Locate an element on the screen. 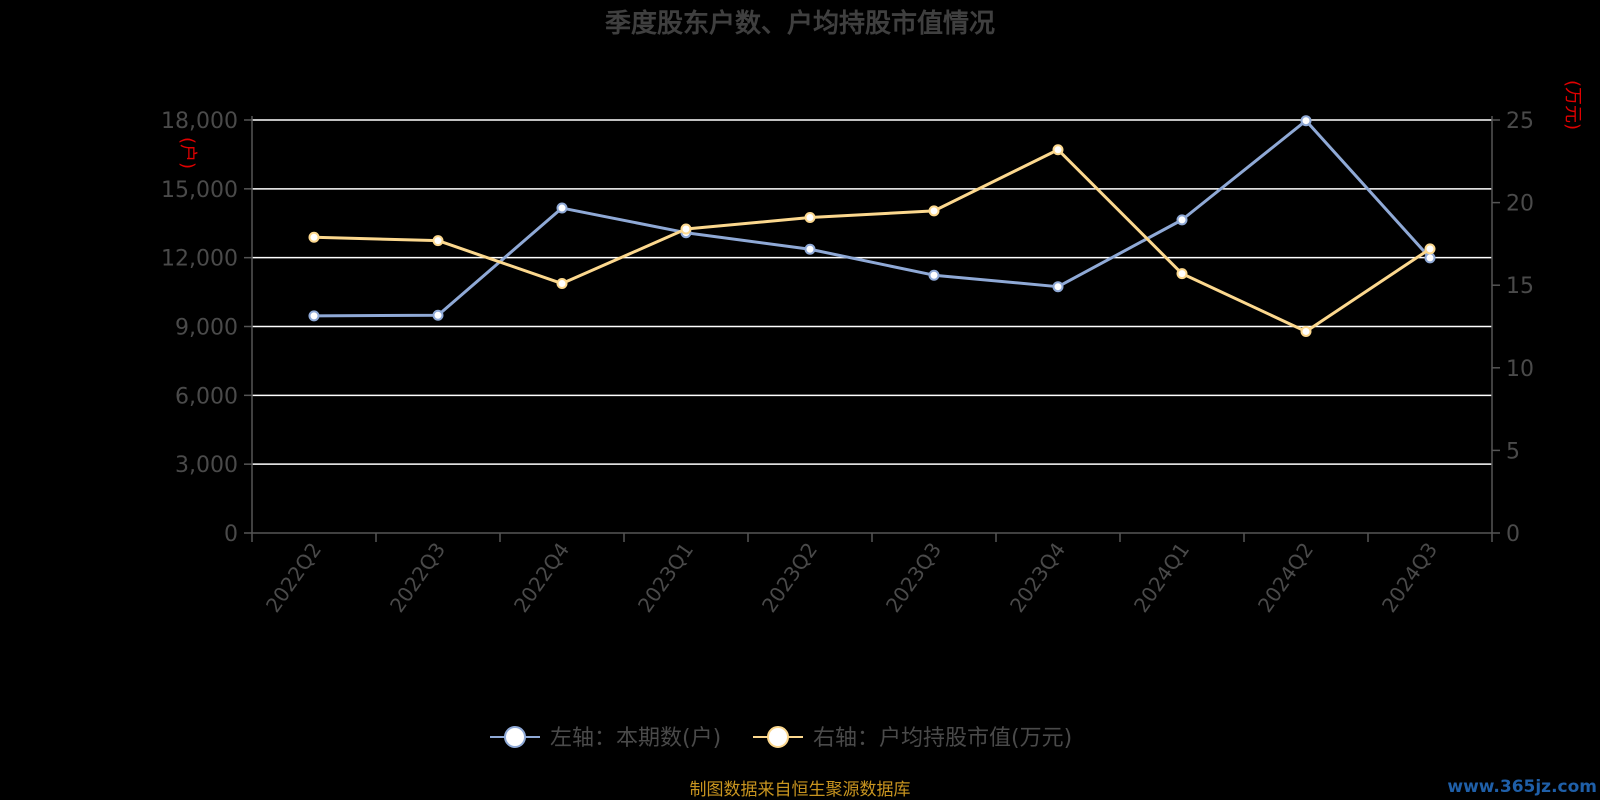 The width and height of the screenshot is (1600, 800). data-source-note: 制图数据来自恒生聚源数据库 is located at coordinates (800, 790).